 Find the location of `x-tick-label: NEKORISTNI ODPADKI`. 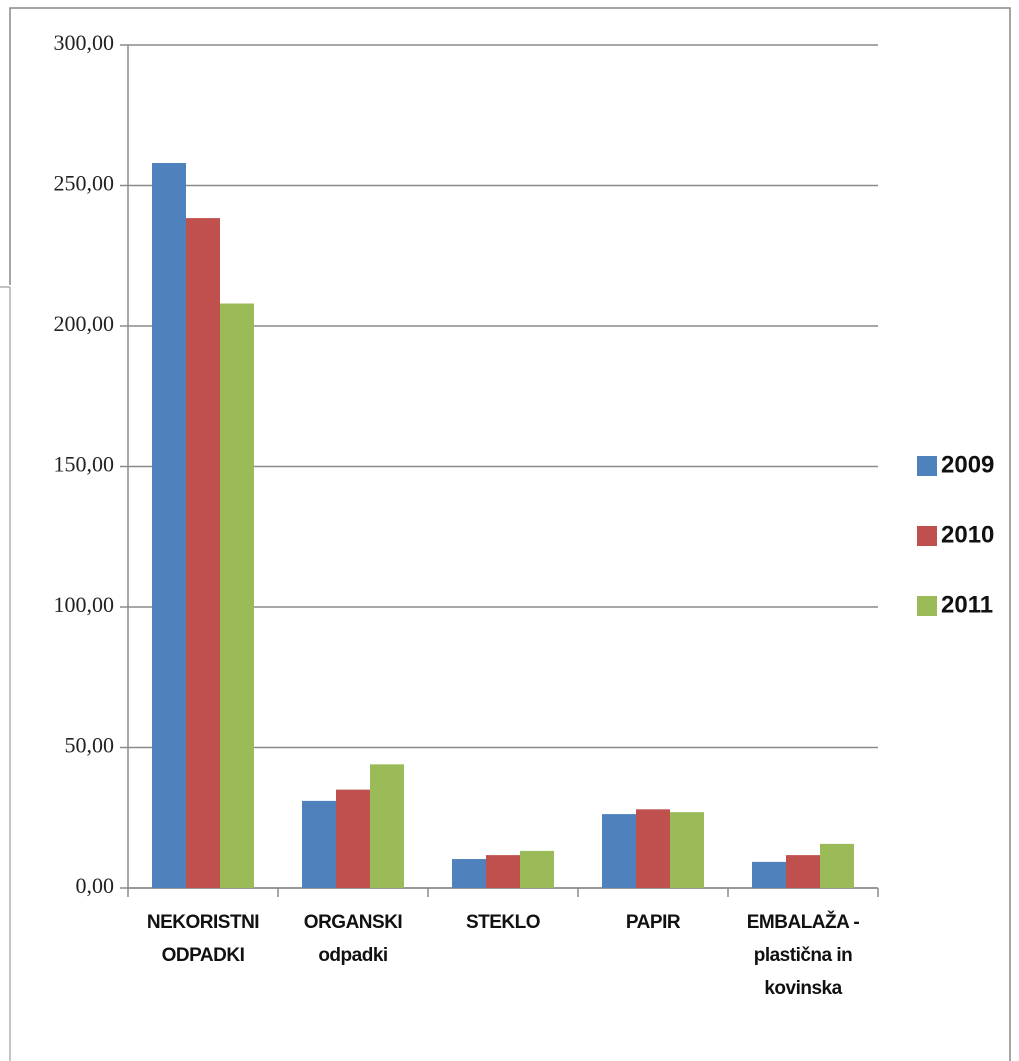

x-tick-label: NEKORISTNI ODPADKI is located at coordinates (203, 939).